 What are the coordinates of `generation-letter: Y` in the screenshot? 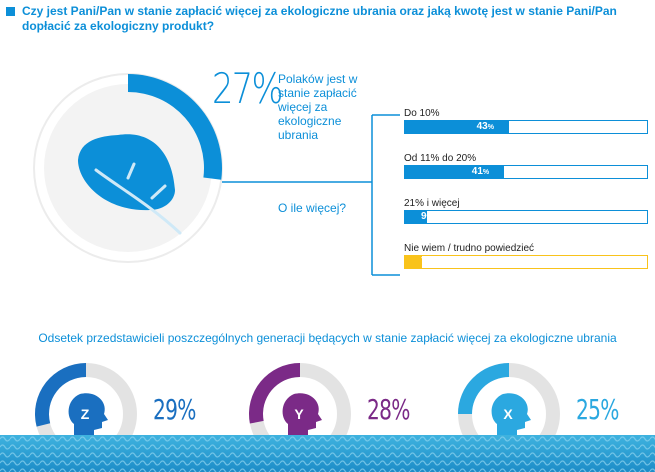 It's located at (299, 414).